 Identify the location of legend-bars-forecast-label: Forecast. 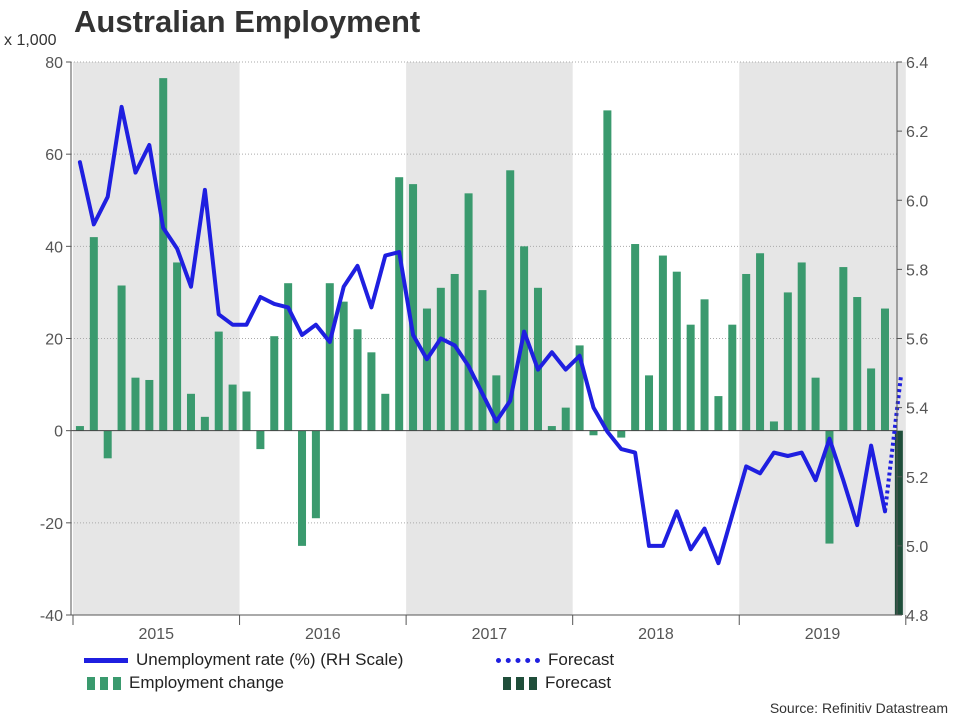
(578, 682).